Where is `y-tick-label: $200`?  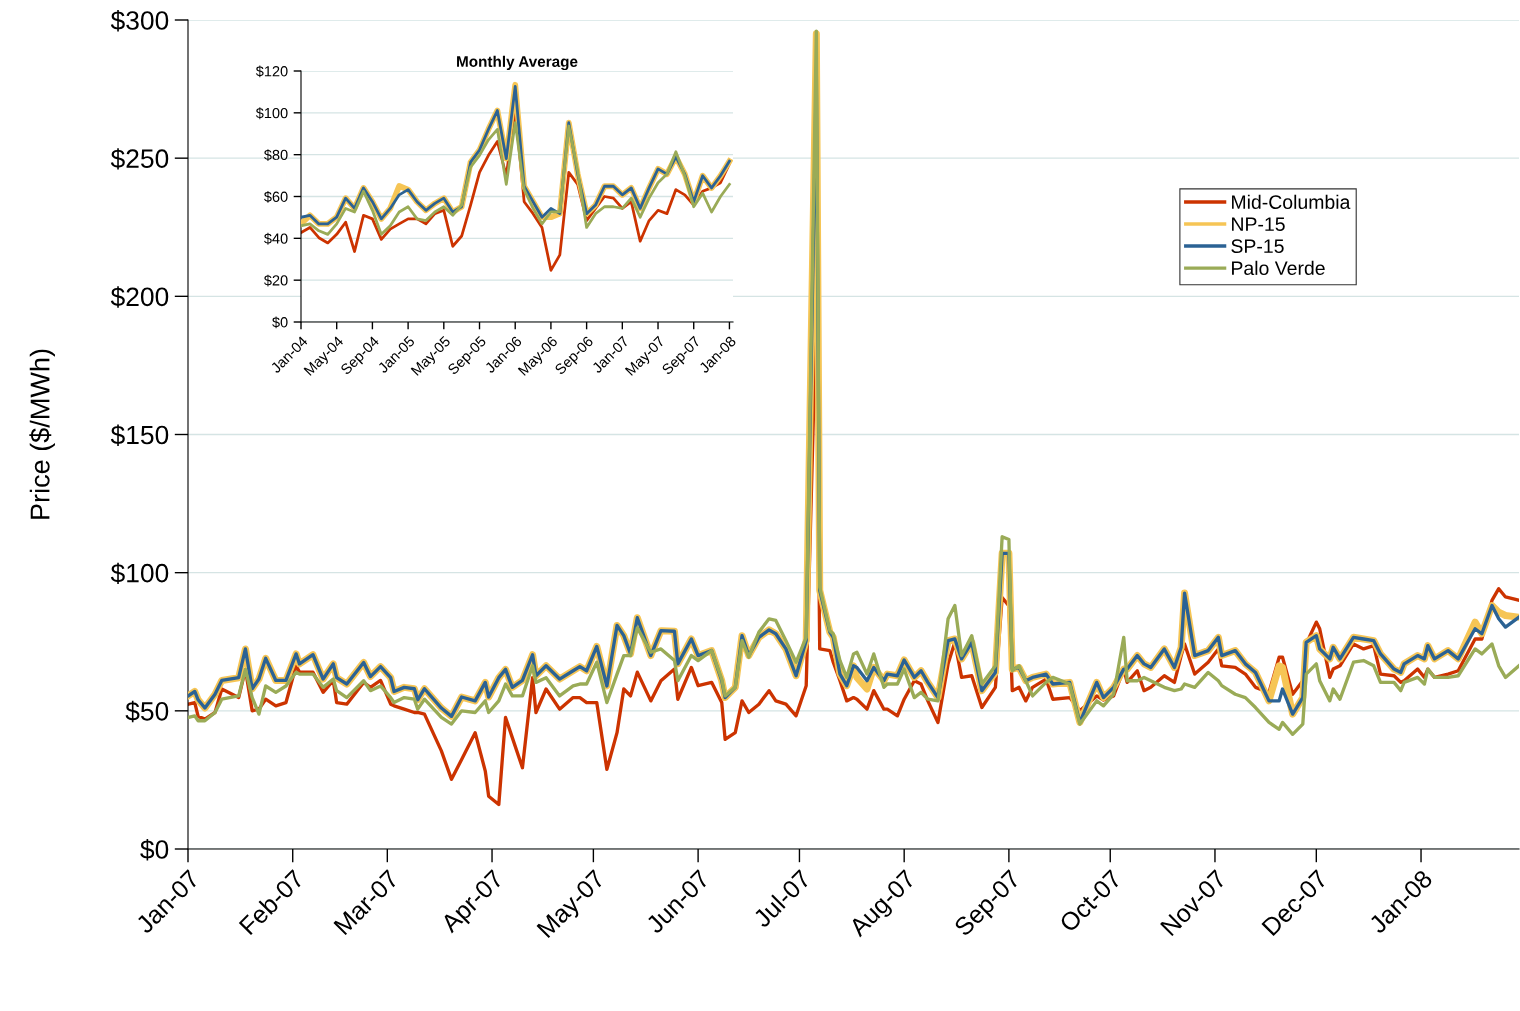 y-tick-label: $200 is located at coordinates (139, 297).